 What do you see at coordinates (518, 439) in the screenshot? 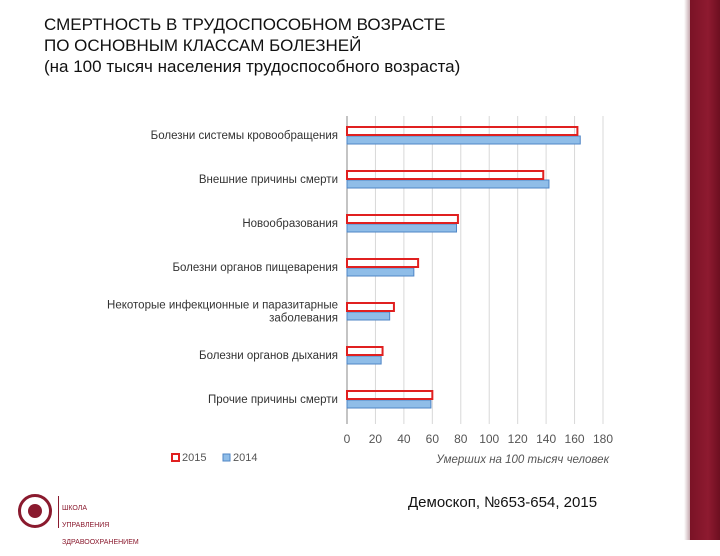
I see `x-tick-label: 120` at bounding box center [518, 439].